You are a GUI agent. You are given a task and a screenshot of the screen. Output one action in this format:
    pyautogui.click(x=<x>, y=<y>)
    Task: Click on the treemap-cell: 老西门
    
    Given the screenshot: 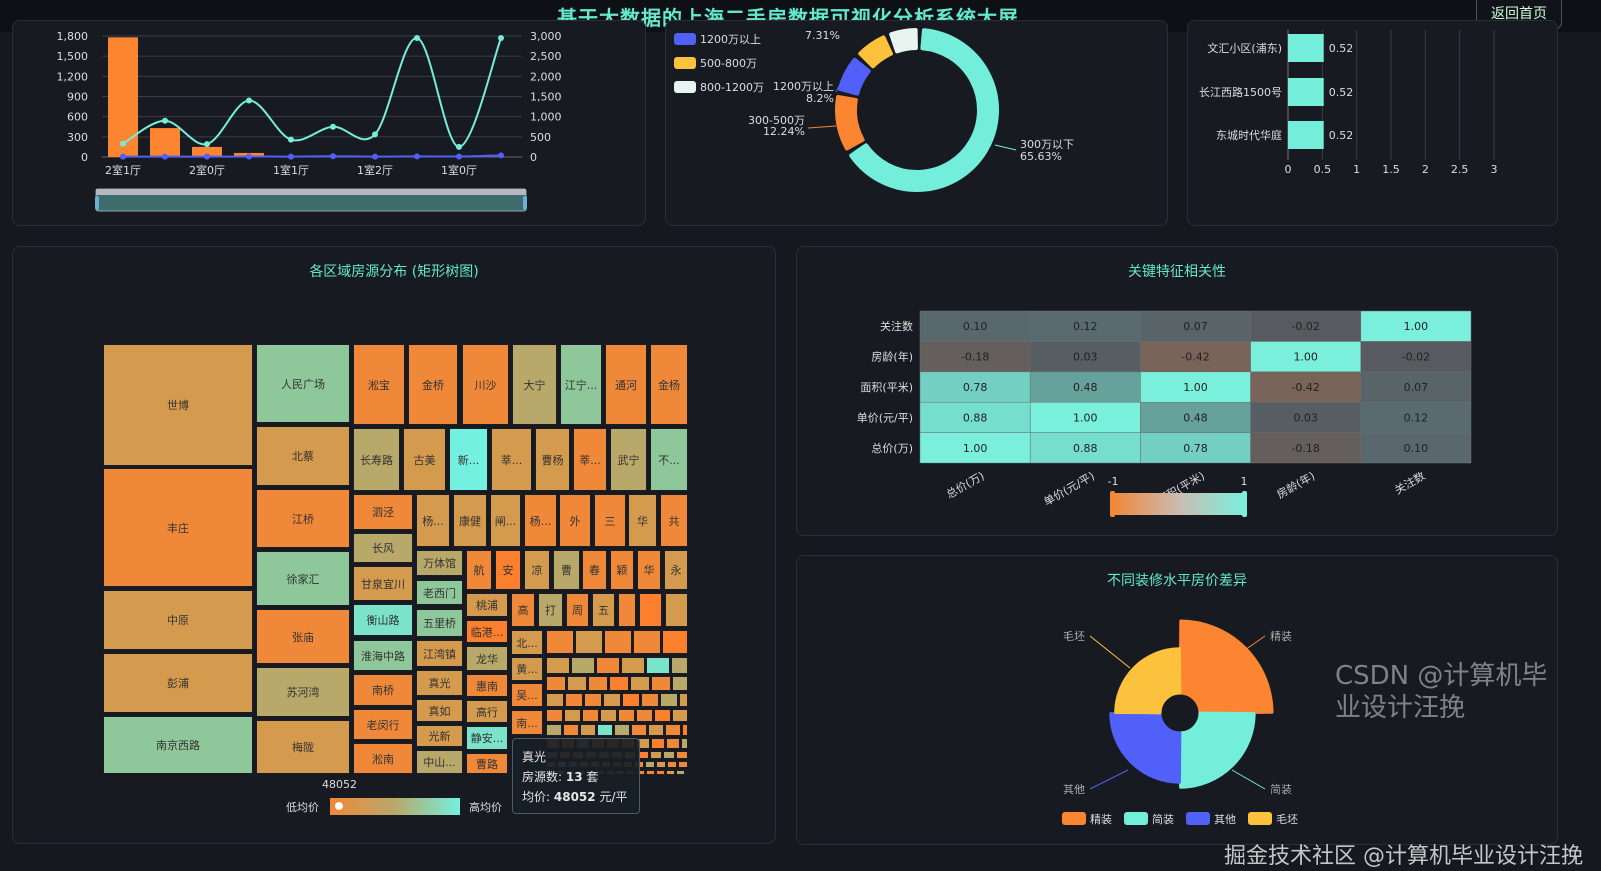 What is the action you would take?
    pyautogui.click(x=439, y=592)
    